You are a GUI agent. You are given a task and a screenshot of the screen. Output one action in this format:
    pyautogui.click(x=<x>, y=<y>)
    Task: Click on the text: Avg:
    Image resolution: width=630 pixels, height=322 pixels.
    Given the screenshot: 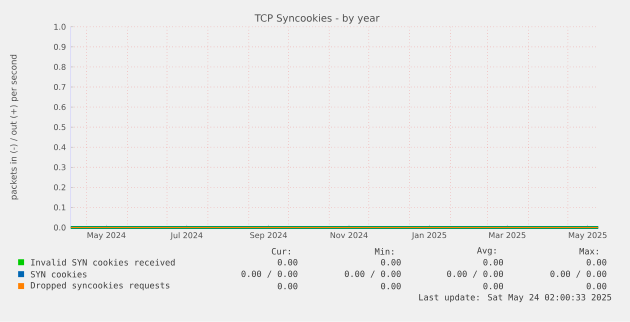 What is the action you would take?
    pyautogui.click(x=486, y=251)
    